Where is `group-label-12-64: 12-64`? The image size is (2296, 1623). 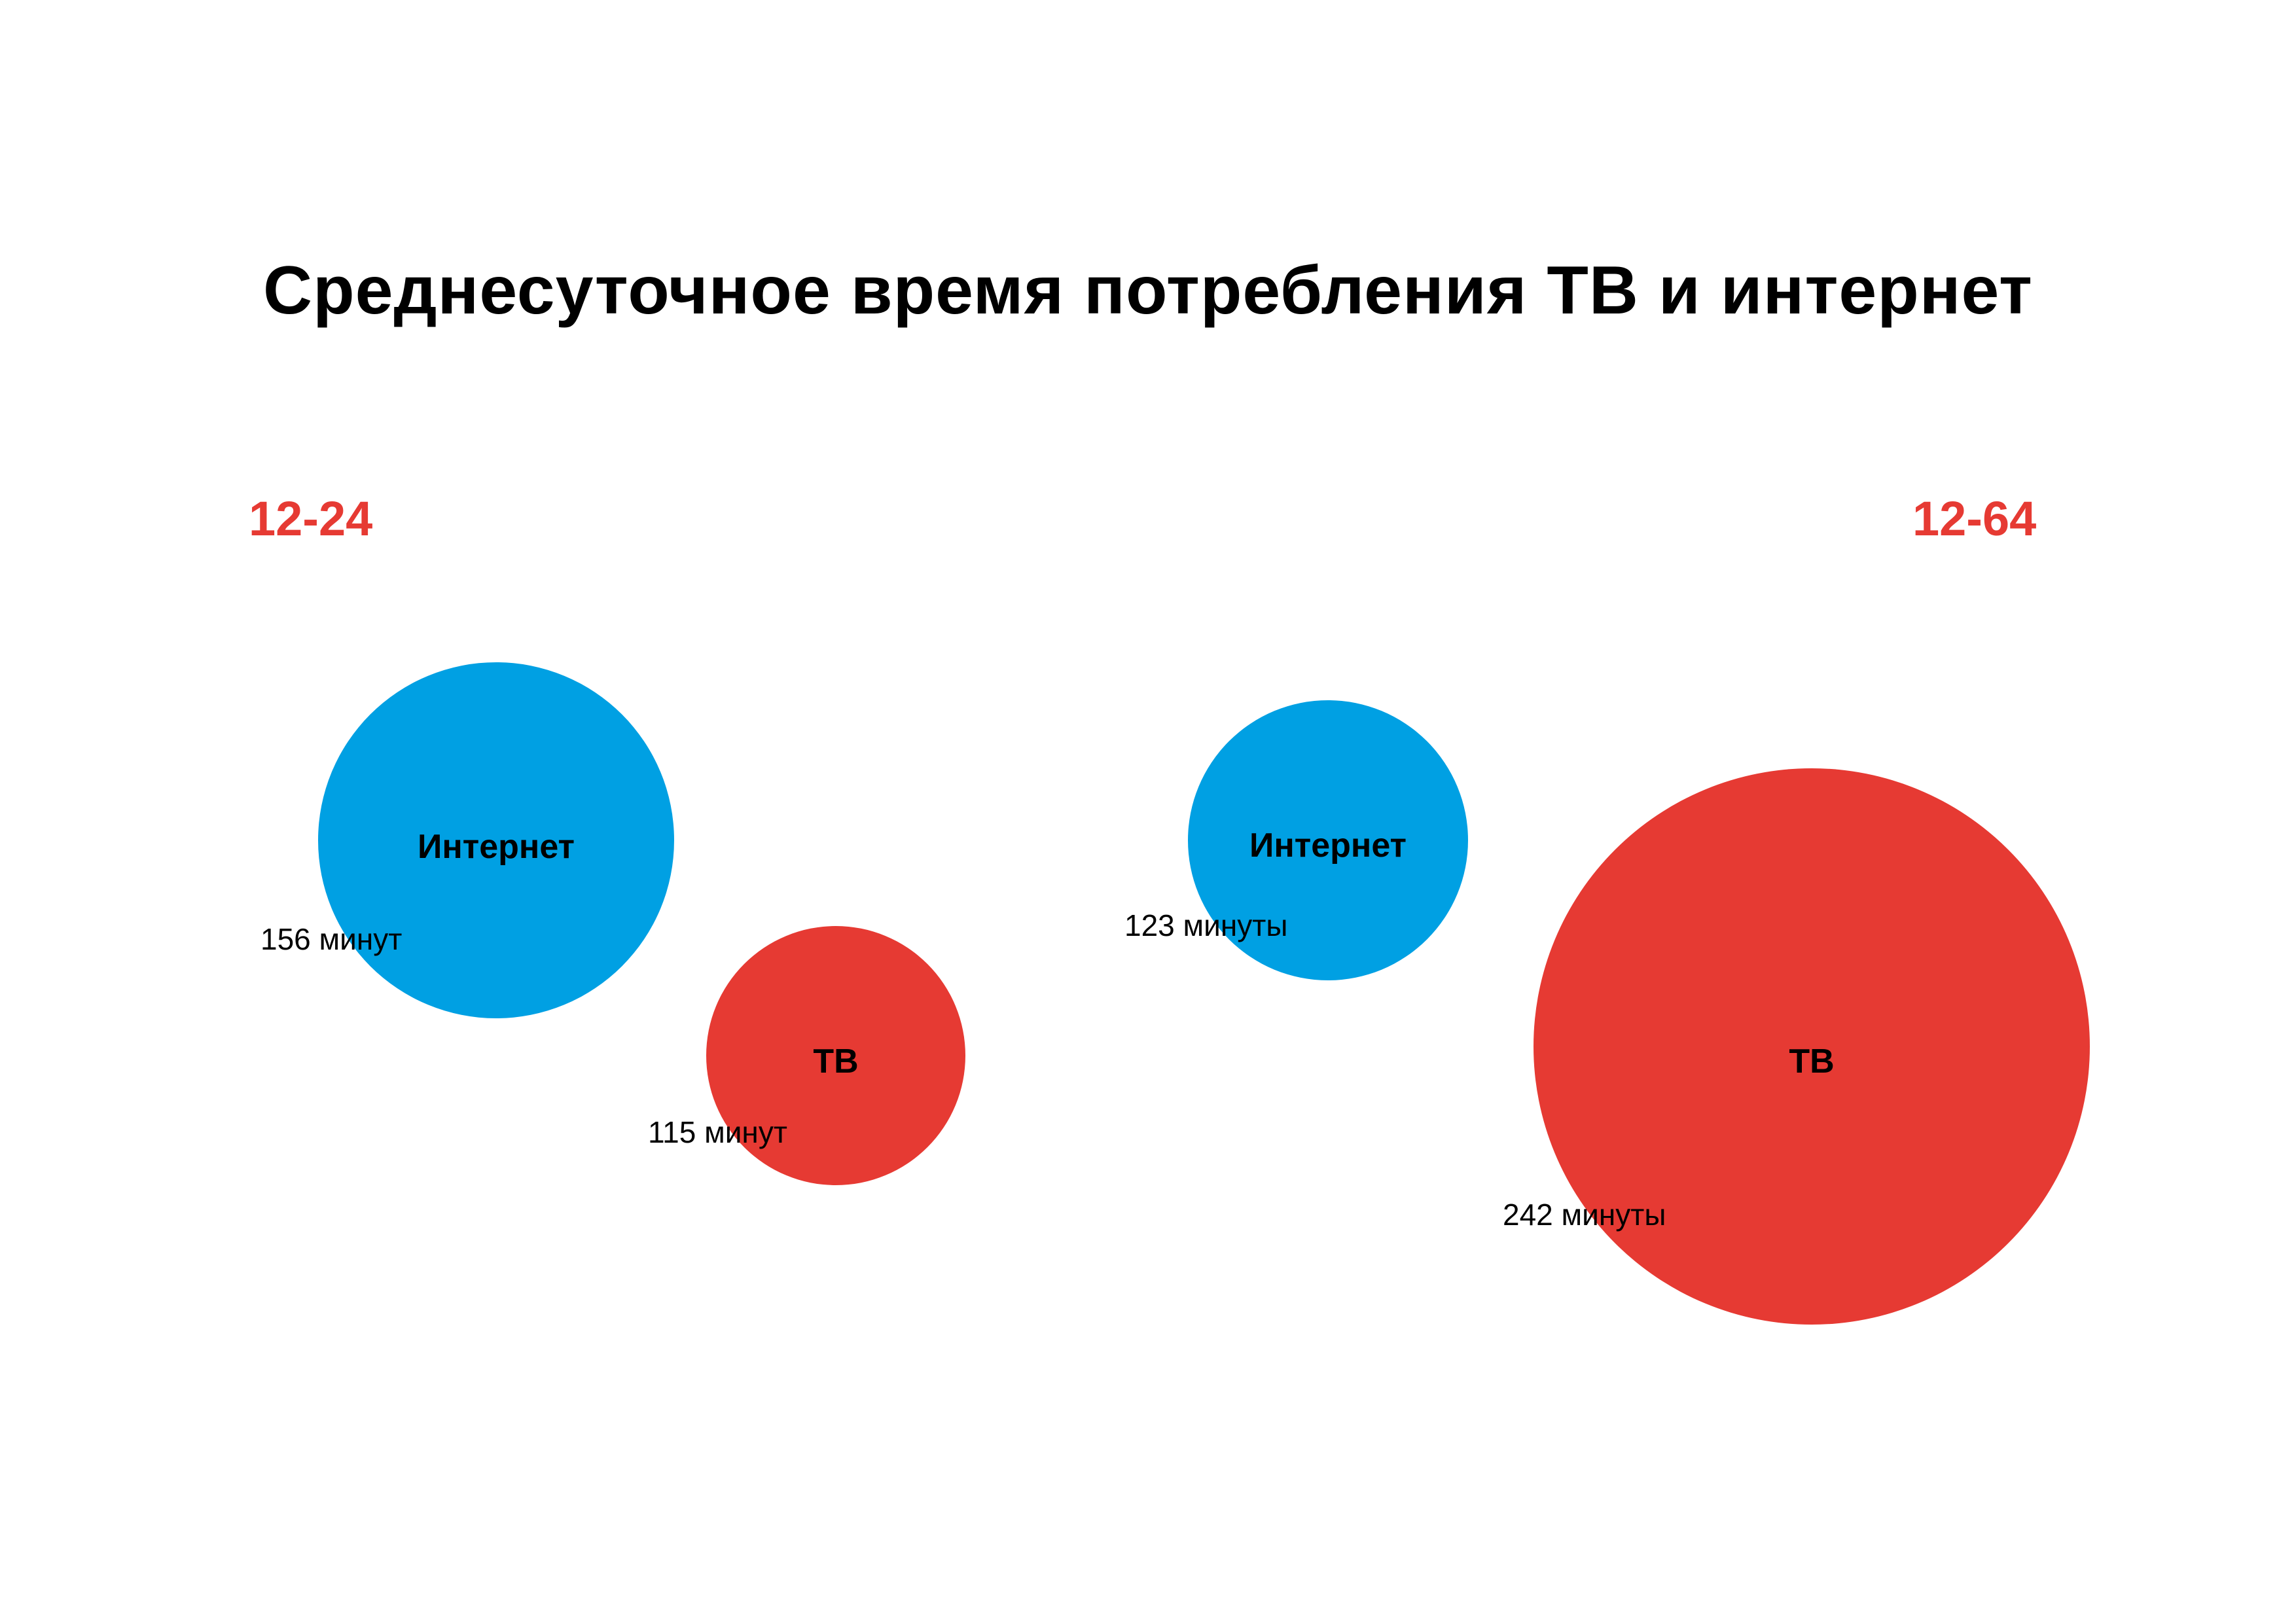 group-label-12-64: 12-64 is located at coordinates (1974, 518).